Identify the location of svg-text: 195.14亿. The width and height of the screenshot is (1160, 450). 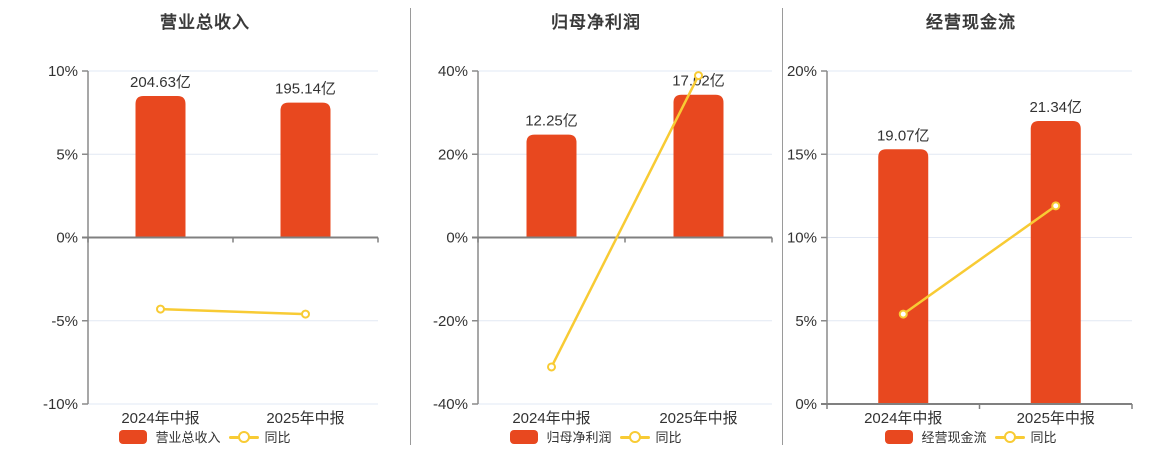
(305, 89).